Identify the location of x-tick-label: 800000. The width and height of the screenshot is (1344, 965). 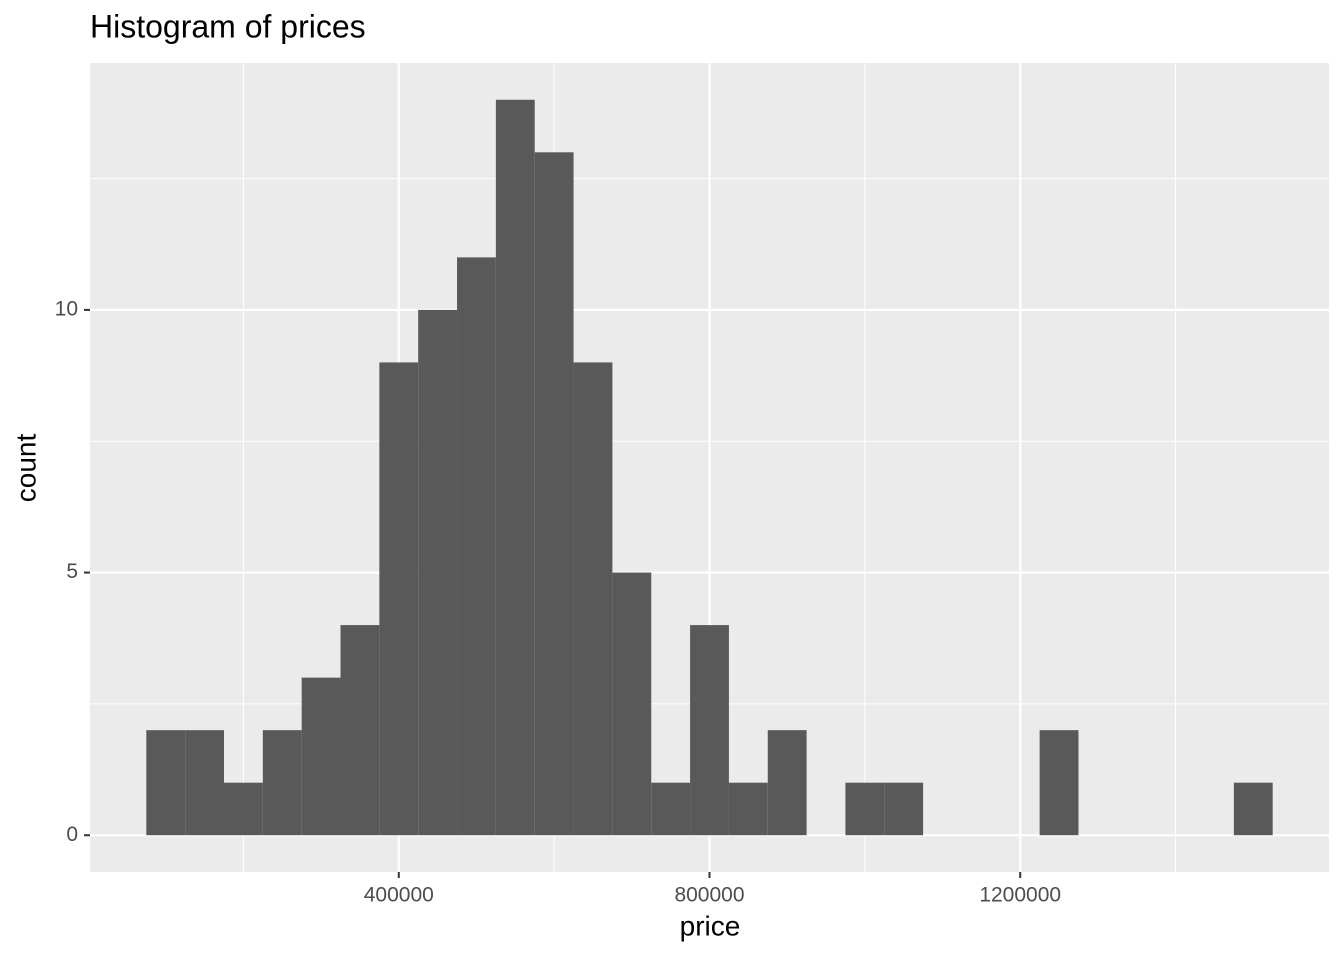
(709, 895).